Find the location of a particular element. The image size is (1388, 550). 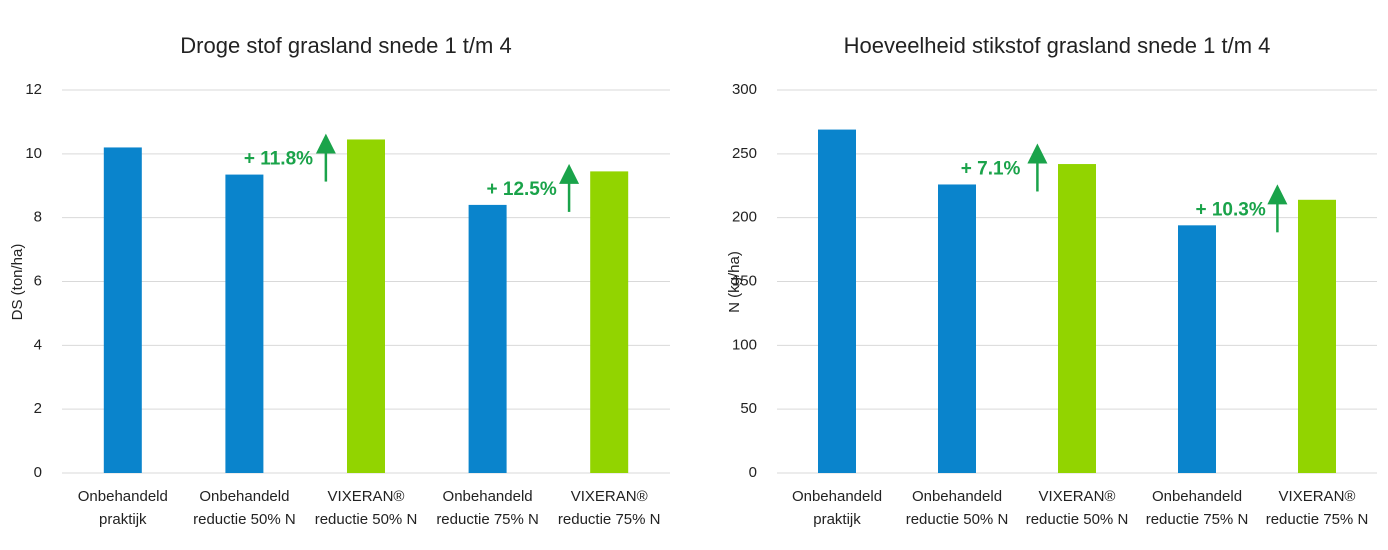

y-tick-label: 200 is located at coordinates (744, 217).